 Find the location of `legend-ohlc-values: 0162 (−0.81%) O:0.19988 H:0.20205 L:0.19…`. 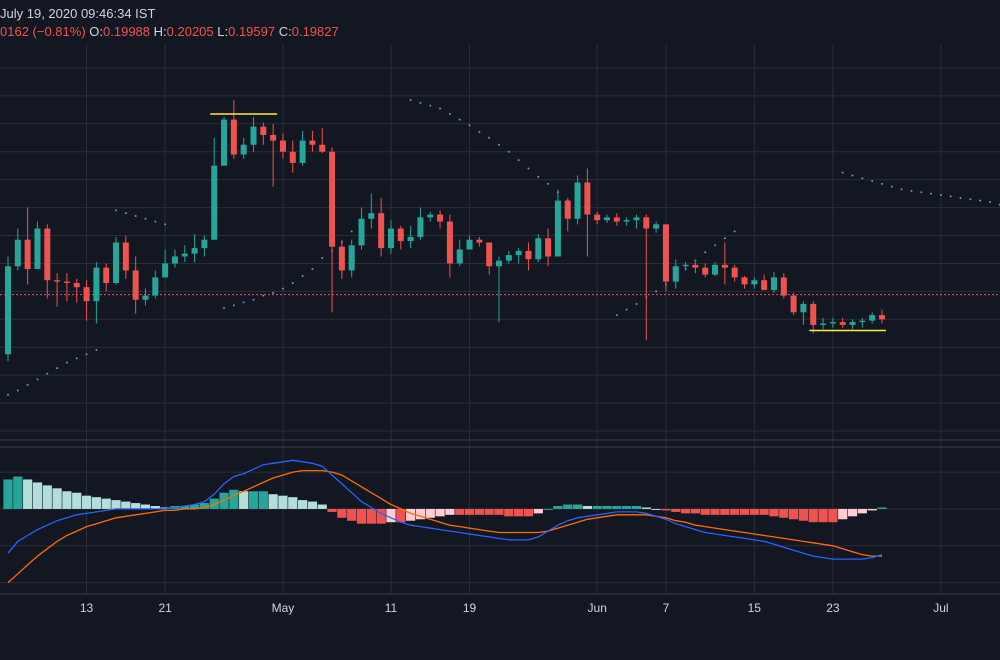

legend-ohlc-values: 0162 (−0.81%) O:0.19988 H:0.20205 L:0.19… is located at coordinates (169, 31).